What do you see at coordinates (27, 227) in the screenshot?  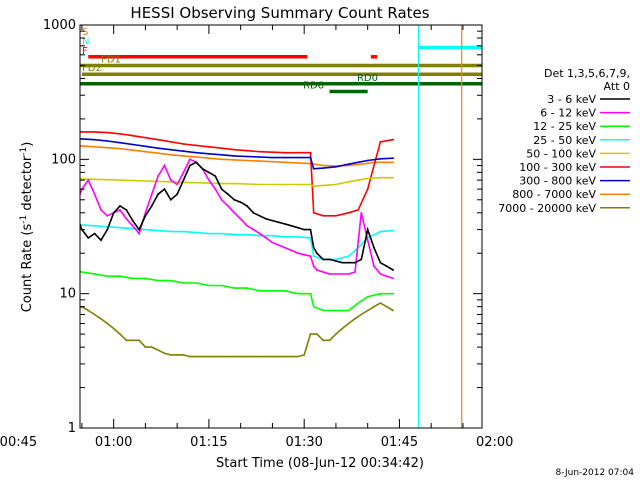 I see `y-axis-label: Count Rate (s-1 detector-1)` at bounding box center [27, 227].